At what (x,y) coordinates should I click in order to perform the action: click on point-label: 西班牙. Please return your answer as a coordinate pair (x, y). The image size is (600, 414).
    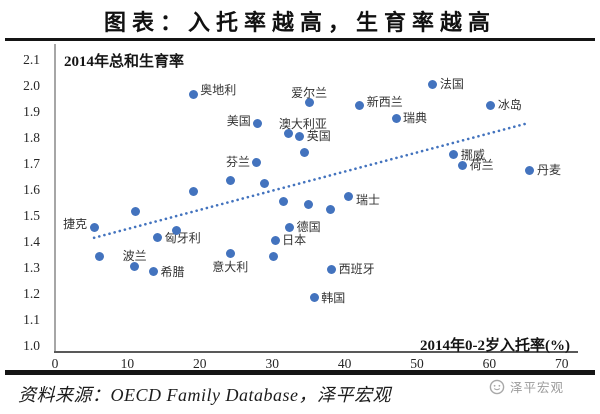
    Looking at the image, I should click on (356, 269).